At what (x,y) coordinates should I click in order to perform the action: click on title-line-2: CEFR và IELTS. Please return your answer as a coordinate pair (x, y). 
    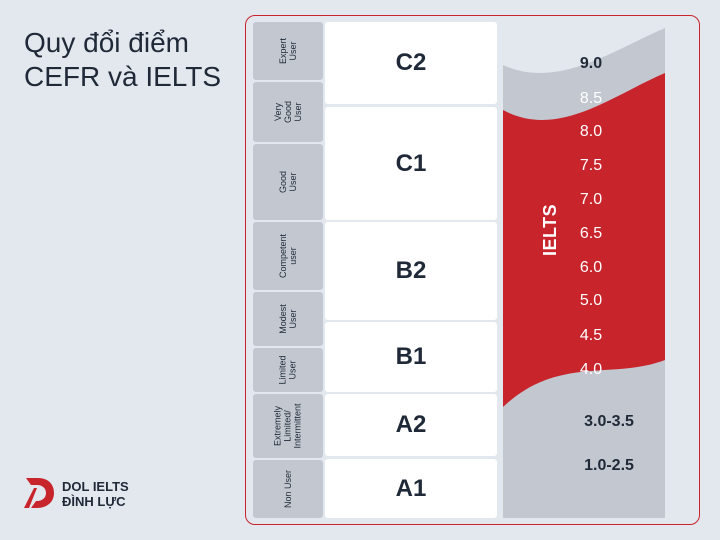
    Looking at the image, I should click on (123, 76).